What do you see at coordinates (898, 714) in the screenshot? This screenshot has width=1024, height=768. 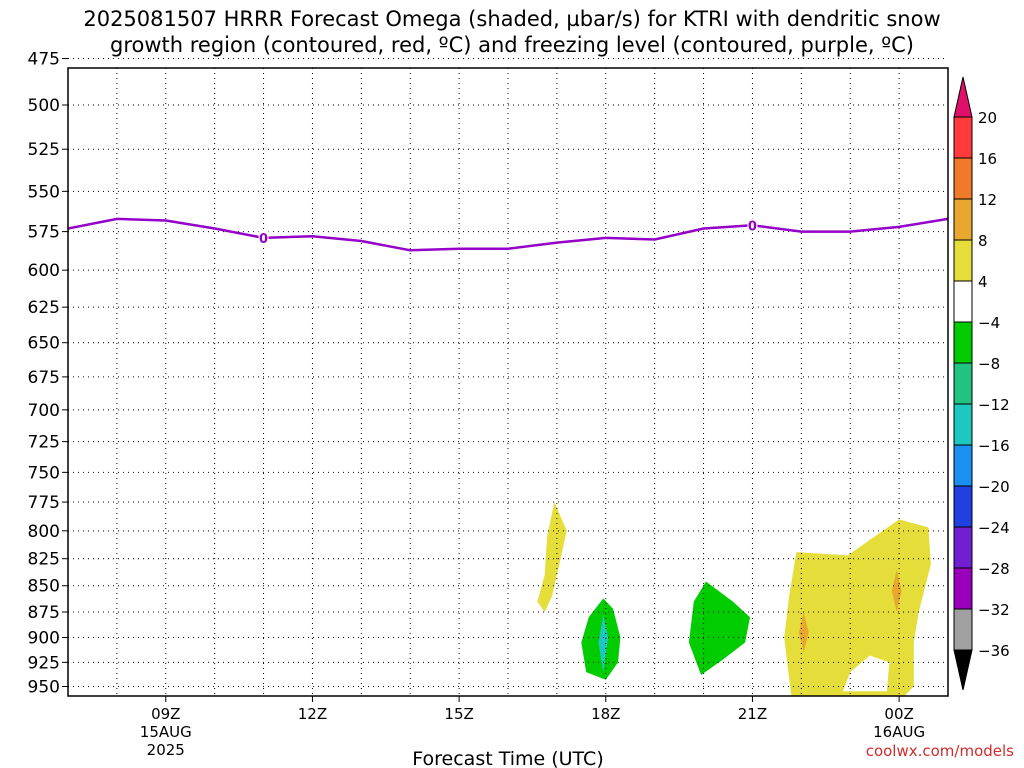 I see `x-tick-label-5: 00Z` at bounding box center [898, 714].